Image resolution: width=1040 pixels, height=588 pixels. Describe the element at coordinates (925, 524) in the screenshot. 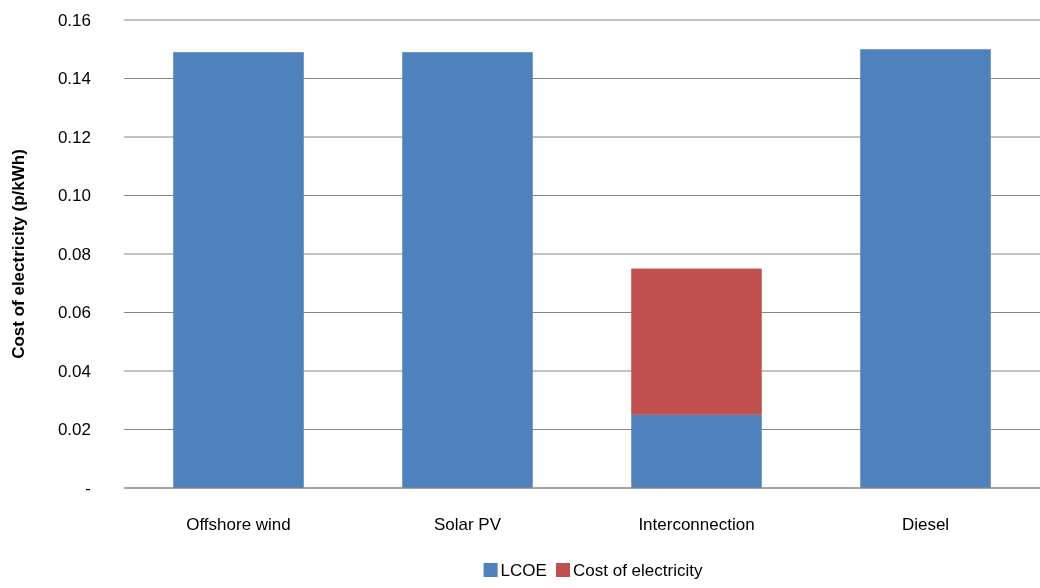

I see `x-tick-label: Diesel` at that location.